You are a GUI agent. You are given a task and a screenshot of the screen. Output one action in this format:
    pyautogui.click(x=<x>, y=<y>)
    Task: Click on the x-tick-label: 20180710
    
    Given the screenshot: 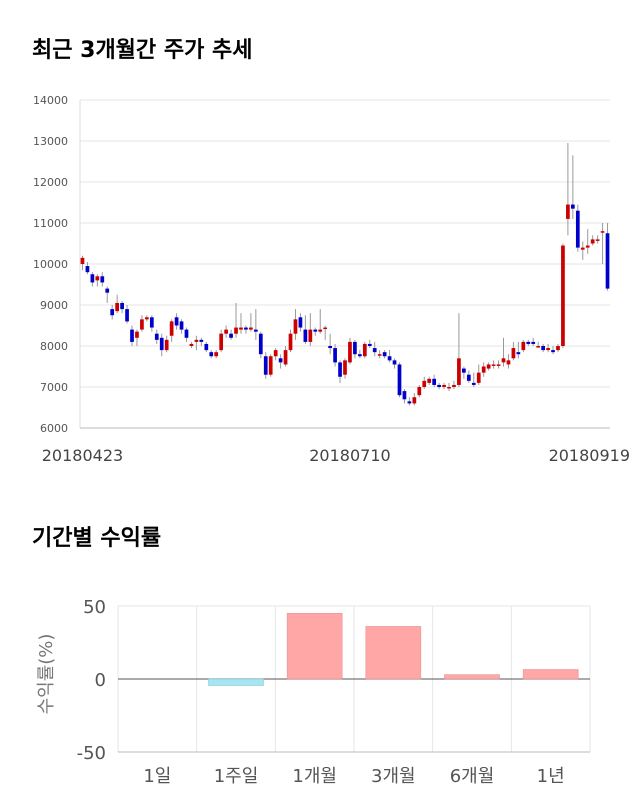 What is the action you would take?
    pyautogui.click(x=349, y=455)
    